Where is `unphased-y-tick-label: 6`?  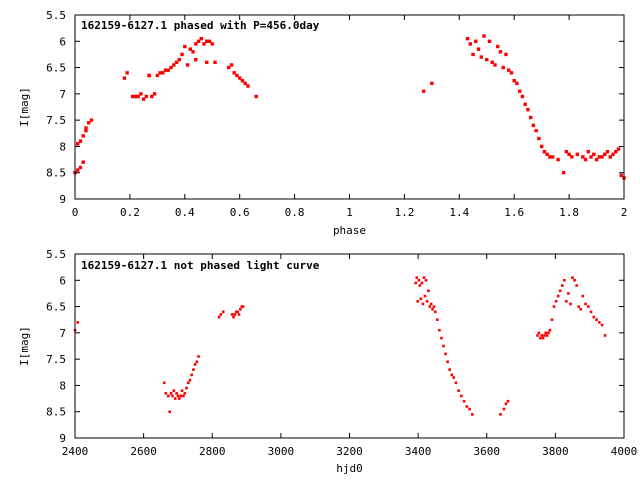 unphased-y-tick-label: 6 is located at coordinates (62, 280).